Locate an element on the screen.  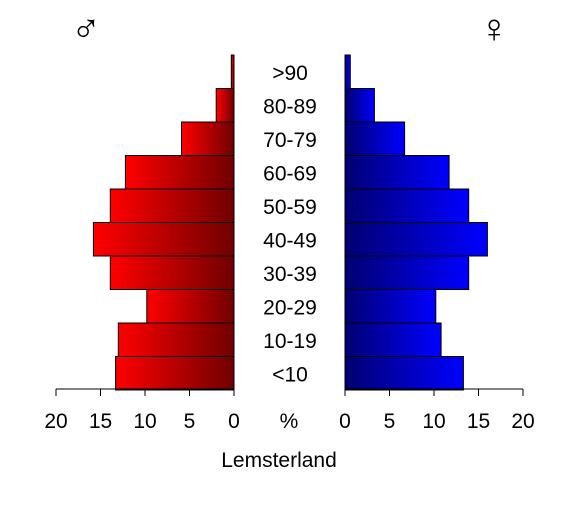
right-tick-label-1: 5 is located at coordinates (390, 421).